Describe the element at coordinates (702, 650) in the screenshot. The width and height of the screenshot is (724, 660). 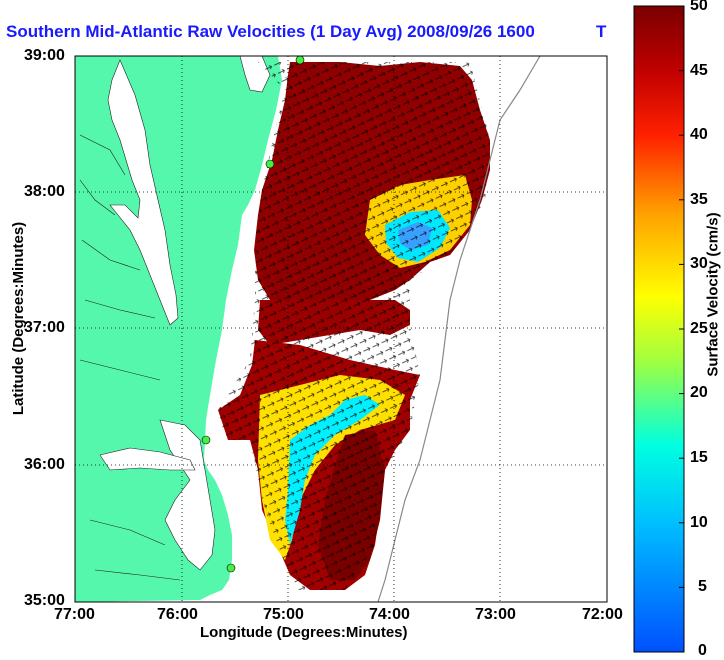
I see `cbar-tick-0: 0` at that location.